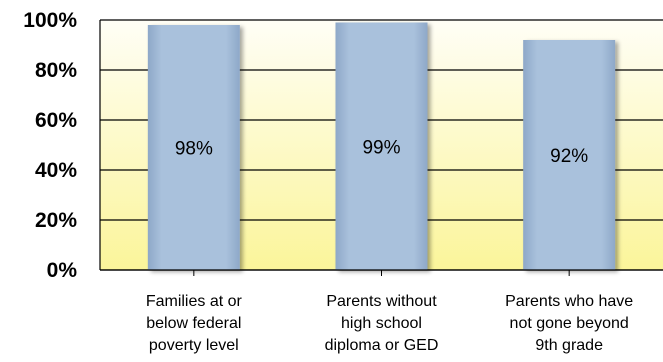  I want to click on y-tick-label: 40%, so click(56, 170).